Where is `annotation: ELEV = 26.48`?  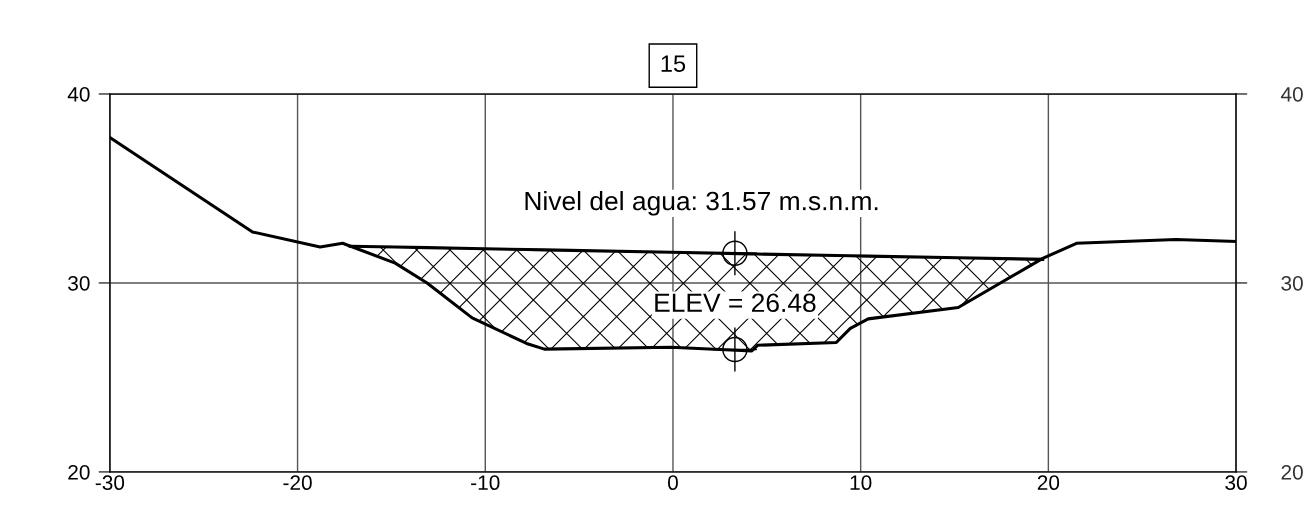 annotation: ELEV = 26.48 is located at coordinates (735, 303).